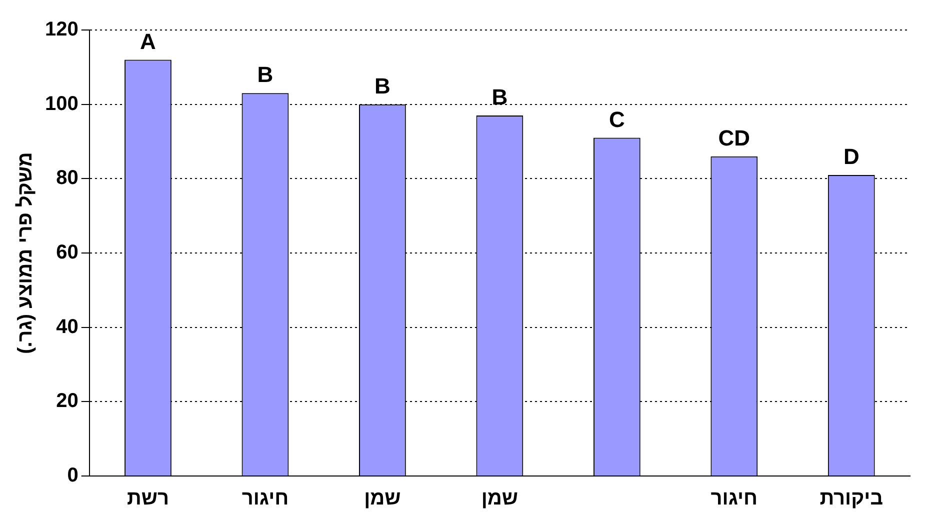  What do you see at coordinates (61, 103) in the screenshot?
I see `y-tick-label: 100` at bounding box center [61, 103].